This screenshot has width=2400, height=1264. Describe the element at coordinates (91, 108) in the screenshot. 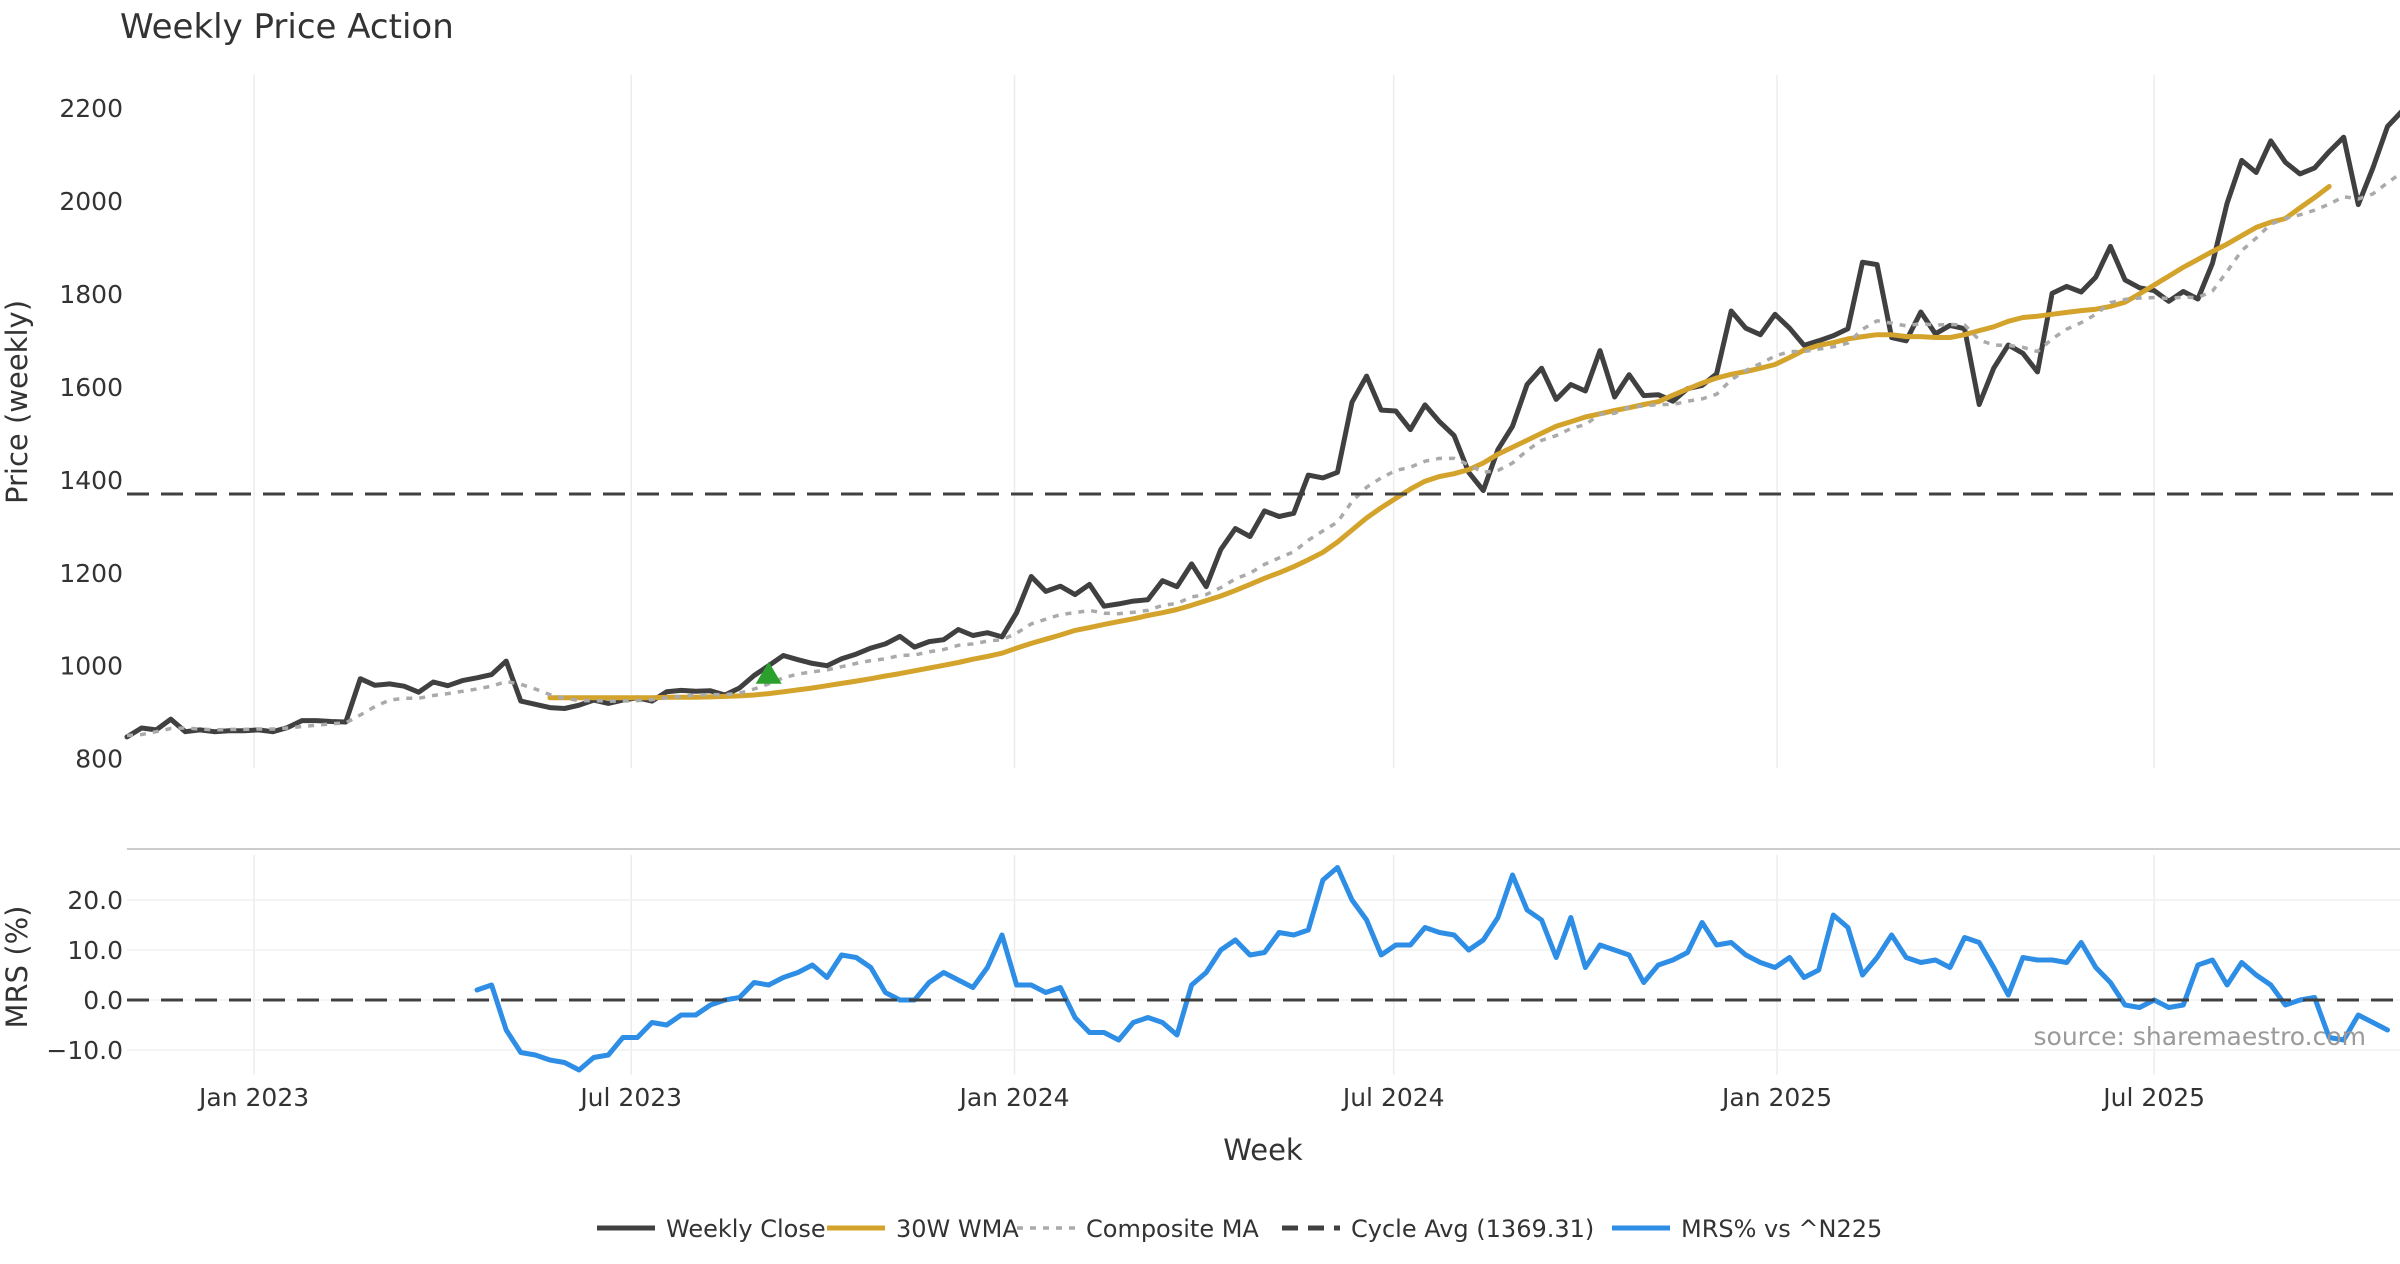

I see `price-y-tick-label: 2200` at that location.